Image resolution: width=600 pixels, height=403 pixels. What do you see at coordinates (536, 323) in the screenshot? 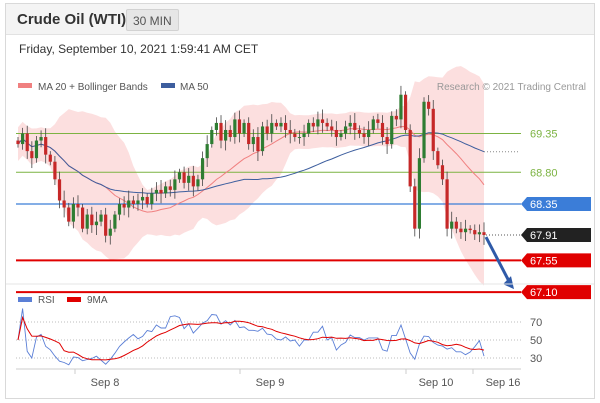
I see `rsi-level-label: 70` at bounding box center [536, 323].